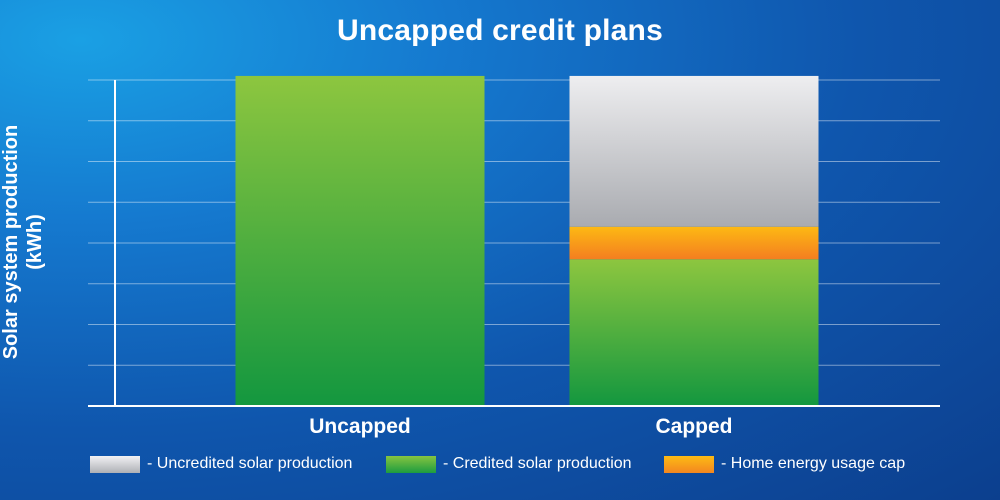  Describe the element at coordinates (360, 426) in the screenshot. I see `category-label-uncapped: Uncapped` at that location.